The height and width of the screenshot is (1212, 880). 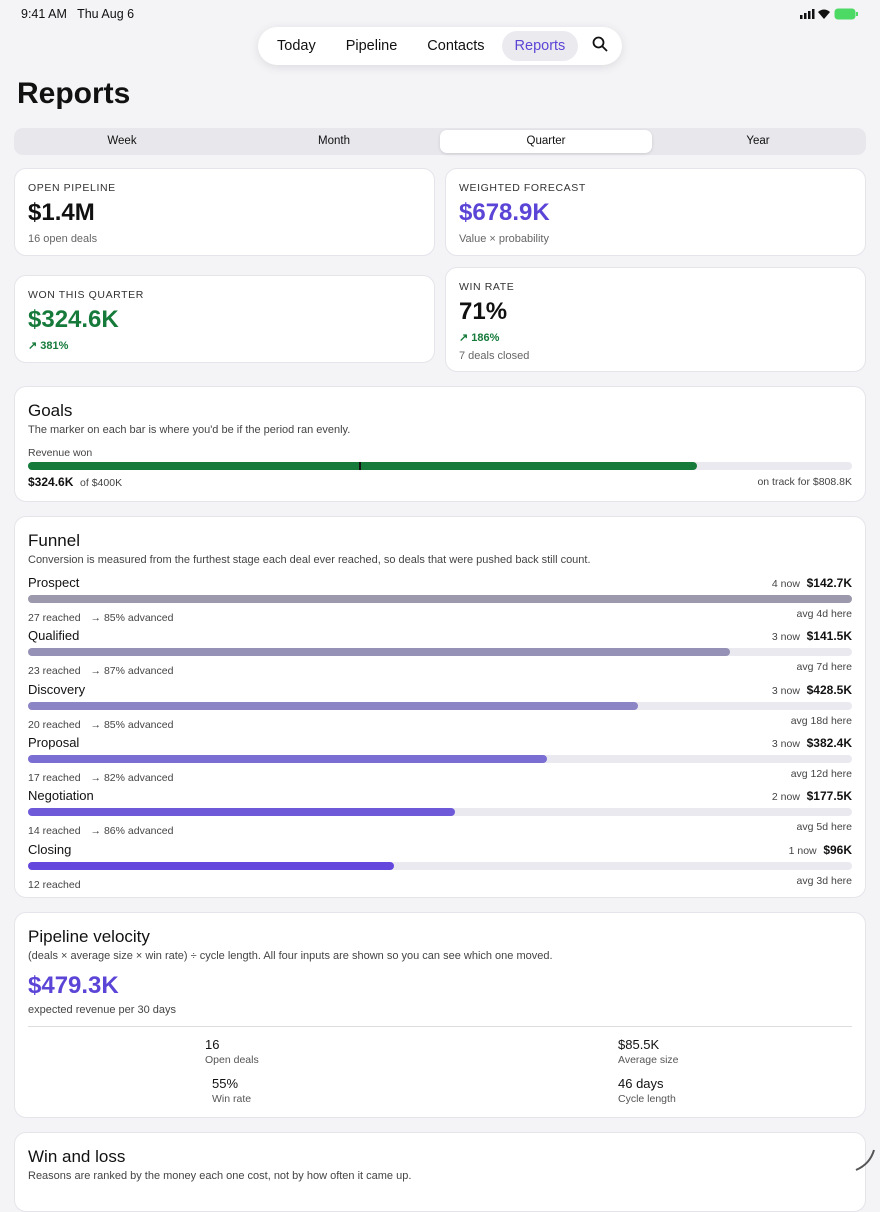 What do you see at coordinates (54, 831) in the screenshot?
I see `stage-reached: 14 reached` at bounding box center [54, 831].